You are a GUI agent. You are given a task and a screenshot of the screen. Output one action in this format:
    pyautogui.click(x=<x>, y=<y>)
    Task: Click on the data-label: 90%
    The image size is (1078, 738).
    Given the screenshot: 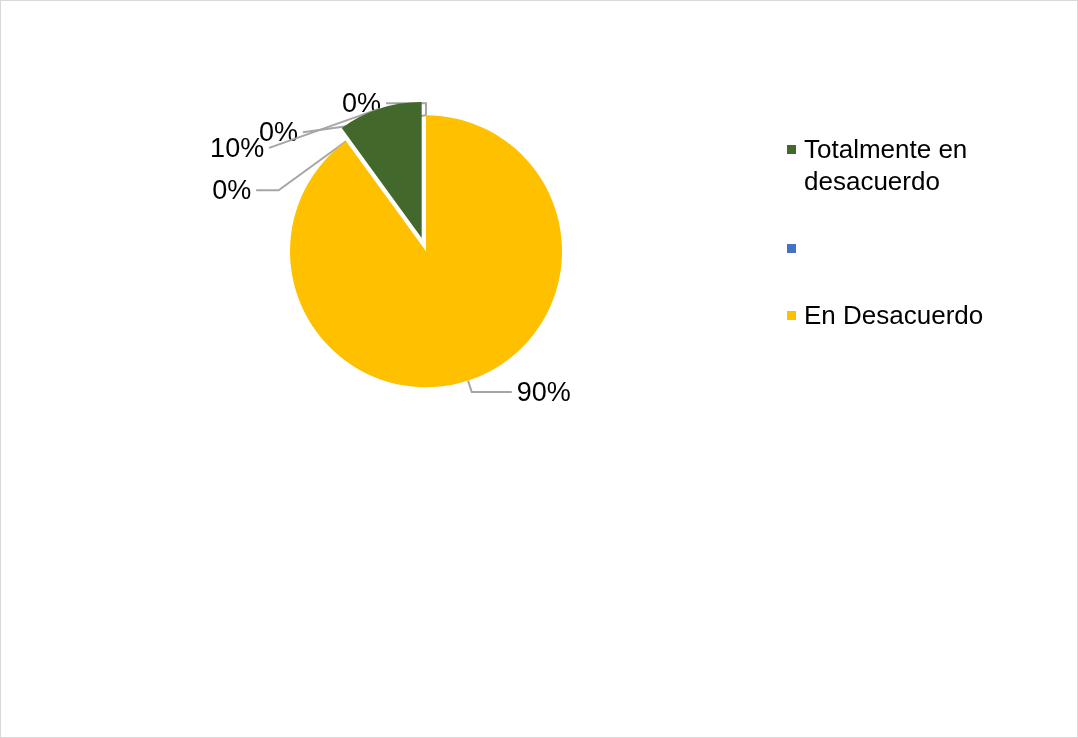 What is the action you would take?
    pyautogui.click(x=543, y=392)
    